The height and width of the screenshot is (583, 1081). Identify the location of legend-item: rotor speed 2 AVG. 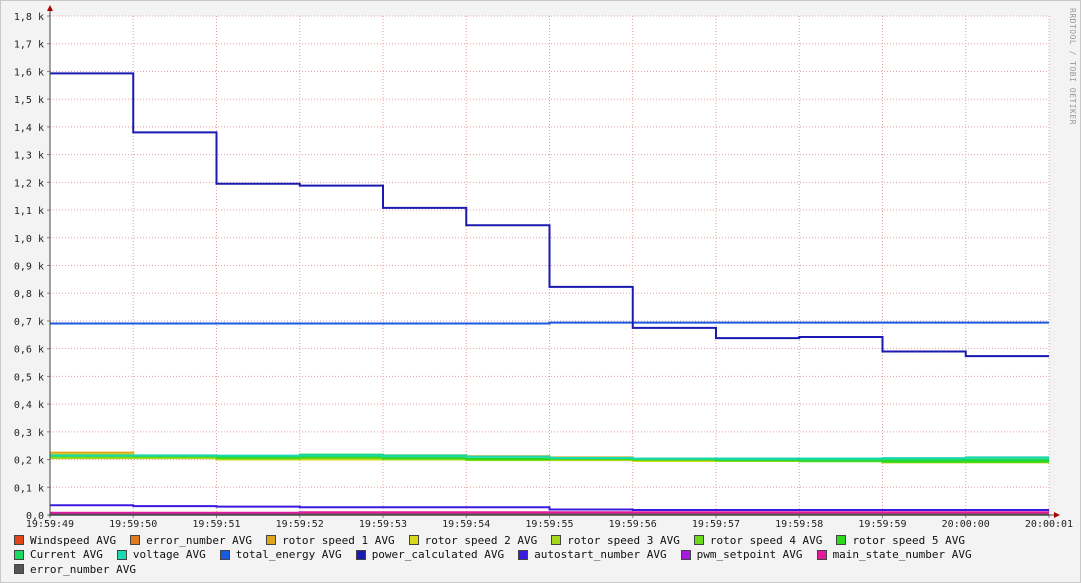
(473, 540).